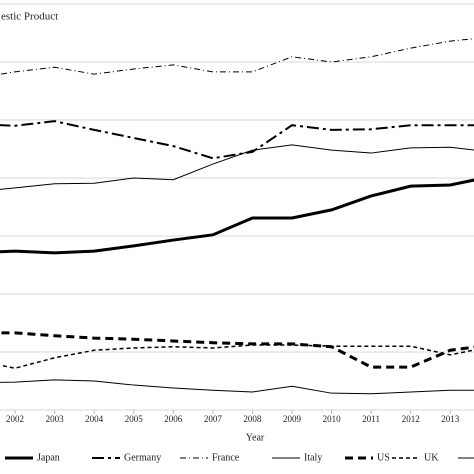 Image resolution: width=474 pixels, height=474 pixels. What do you see at coordinates (48, 457) in the screenshot?
I see `legend-label: Japan` at bounding box center [48, 457].